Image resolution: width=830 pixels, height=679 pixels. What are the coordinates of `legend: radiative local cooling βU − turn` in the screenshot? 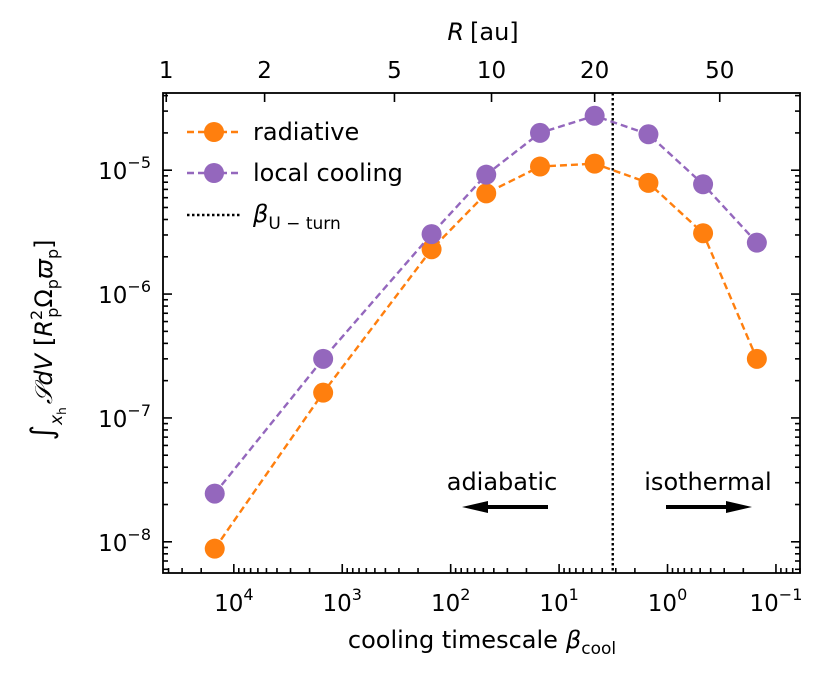 It's located at (295, 176).